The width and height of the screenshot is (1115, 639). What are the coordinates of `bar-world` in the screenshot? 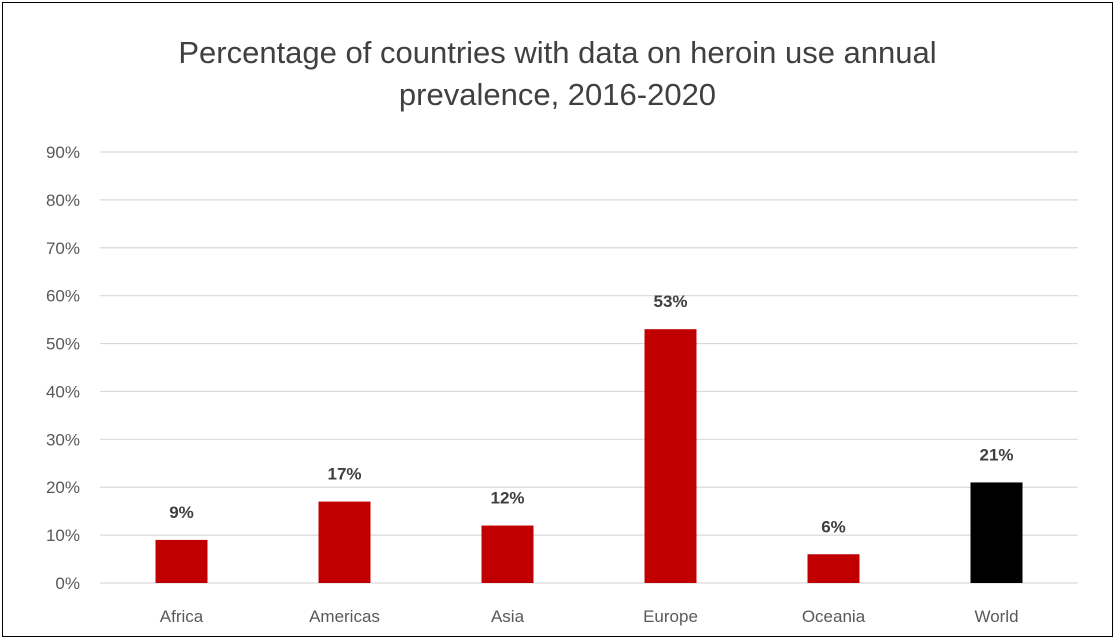 It's located at (996, 532).